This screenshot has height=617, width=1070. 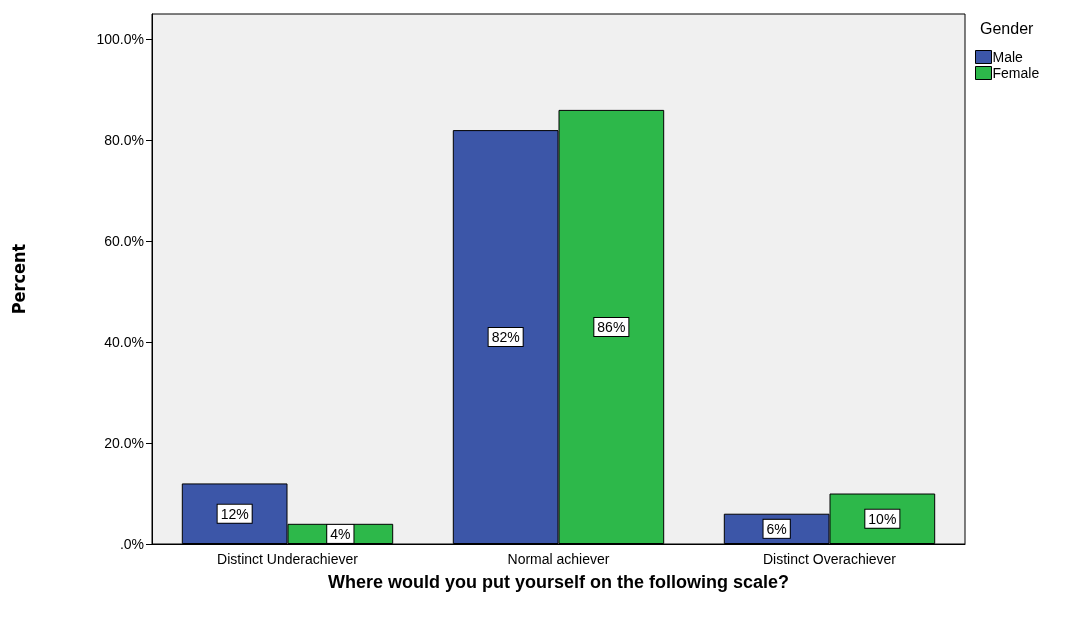 I want to click on x-tick-label: Normal achiever, so click(x=558, y=559).